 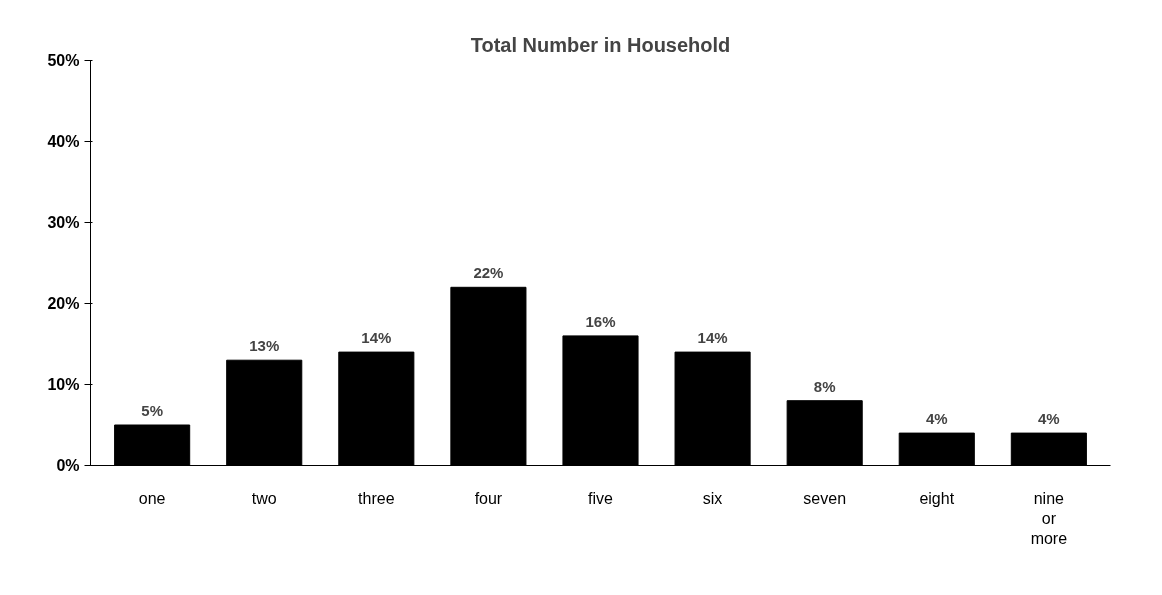 I want to click on y-tick-label: 10%, so click(x=63, y=384).